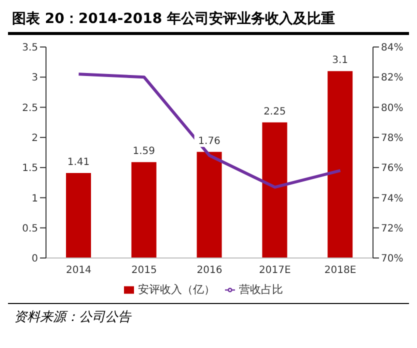  Describe the element at coordinates (35, 78) in the screenshot. I see `y-tick-label: 3` at that location.